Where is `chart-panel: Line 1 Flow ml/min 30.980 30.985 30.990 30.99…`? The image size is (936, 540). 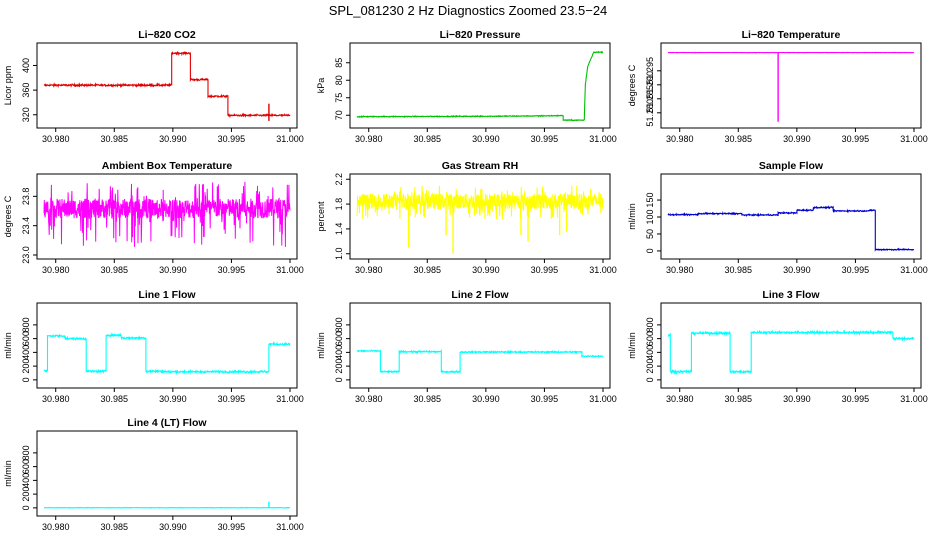
chart-panel: Line 1 Flow ml/min 30.980 30.985 30.990 30.99… is located at coordinates (153, 346).